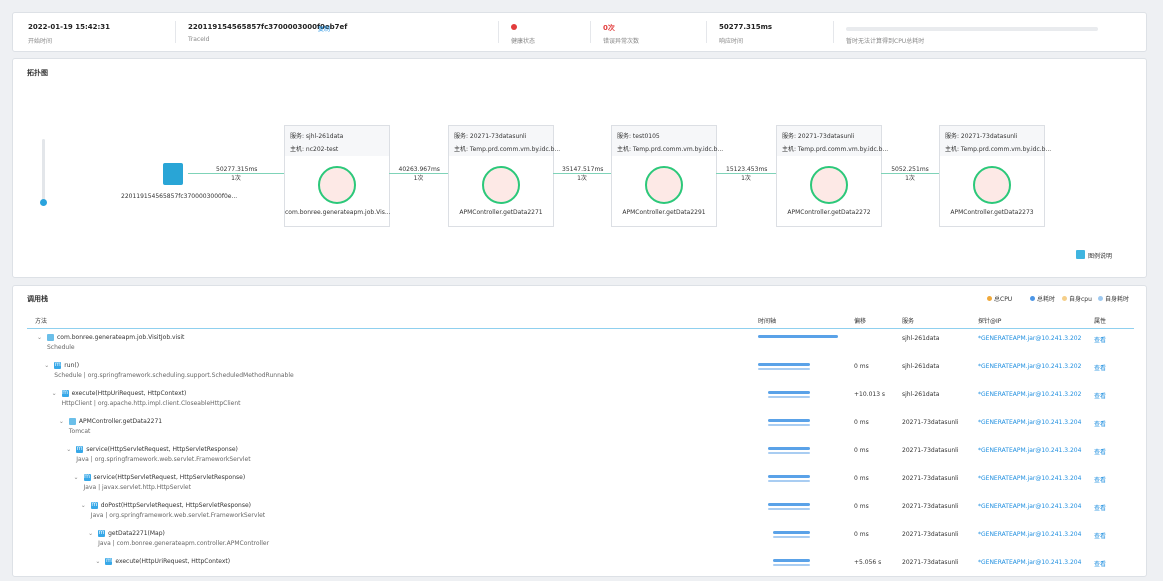 This screenshot has height=581, width=1163. Describe the element at coordinates (523, 40) in the screenshot. I see `stat-label: 健康状态` at that location.